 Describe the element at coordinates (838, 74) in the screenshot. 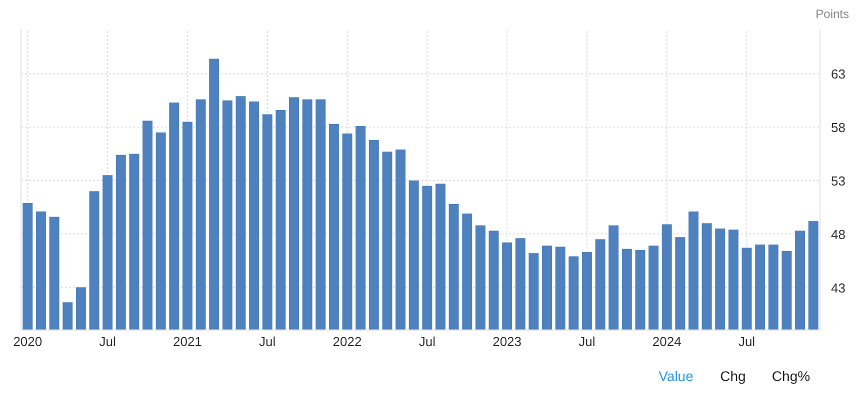

I see `y-tick-label: 63` at that location.